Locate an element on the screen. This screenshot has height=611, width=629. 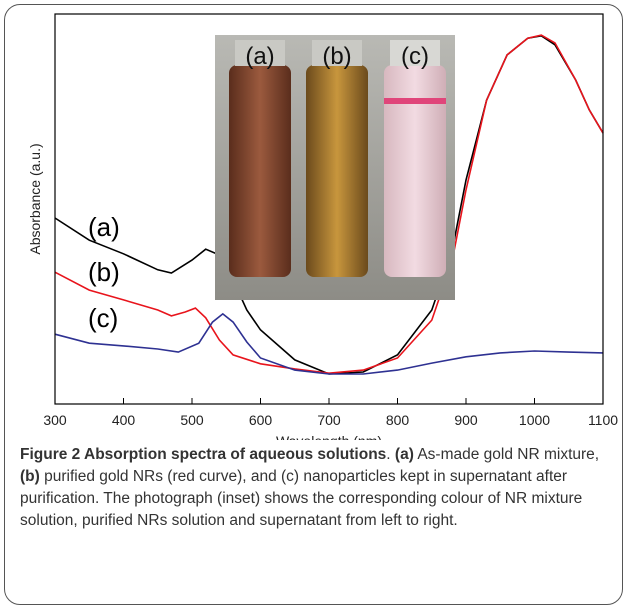
x-tick-label: 400 is located at coordinates (124, 420).